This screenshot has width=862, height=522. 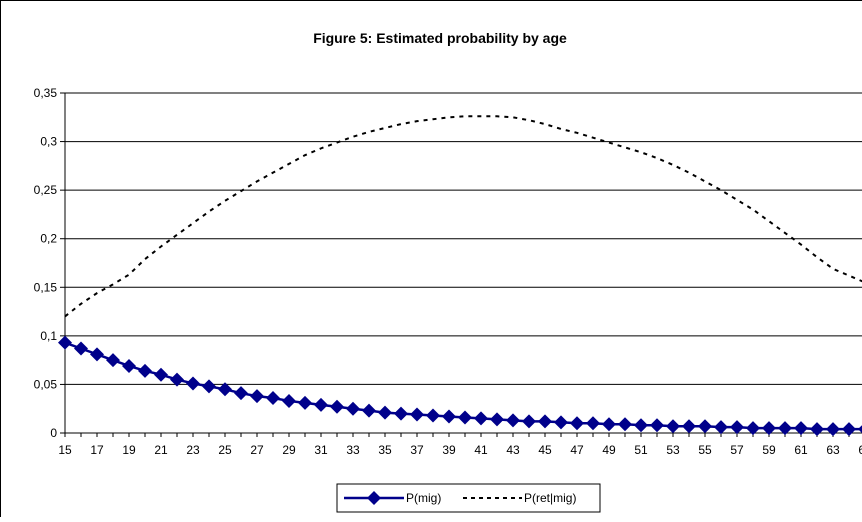 What do you see at coordinates (97, 450) in the screenshot?
I see `x-tick-label: 17` at bounding box center [97, 450].